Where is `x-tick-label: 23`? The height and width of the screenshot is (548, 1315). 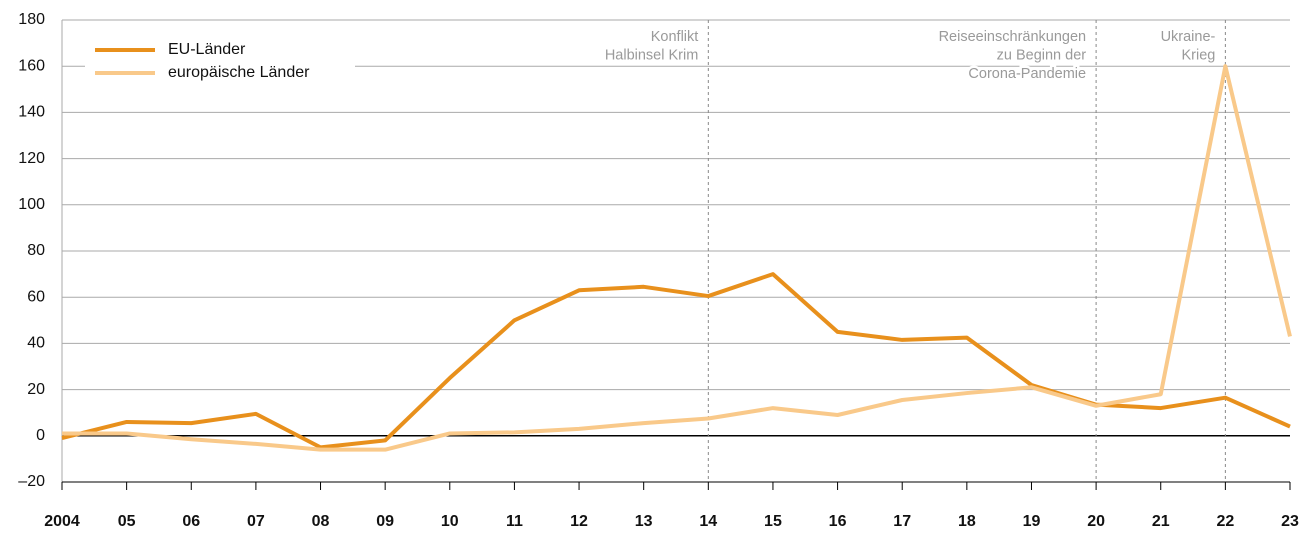 x-tick-label: 23 is located at coordinates (1290, 521).